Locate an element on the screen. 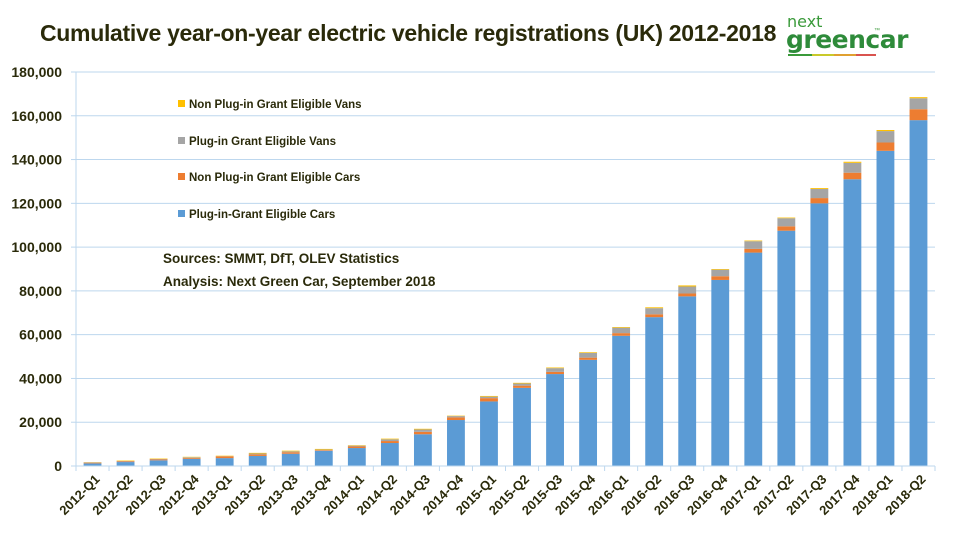  bar-stack-2017-Q2 is located at coordinates (786, 341).